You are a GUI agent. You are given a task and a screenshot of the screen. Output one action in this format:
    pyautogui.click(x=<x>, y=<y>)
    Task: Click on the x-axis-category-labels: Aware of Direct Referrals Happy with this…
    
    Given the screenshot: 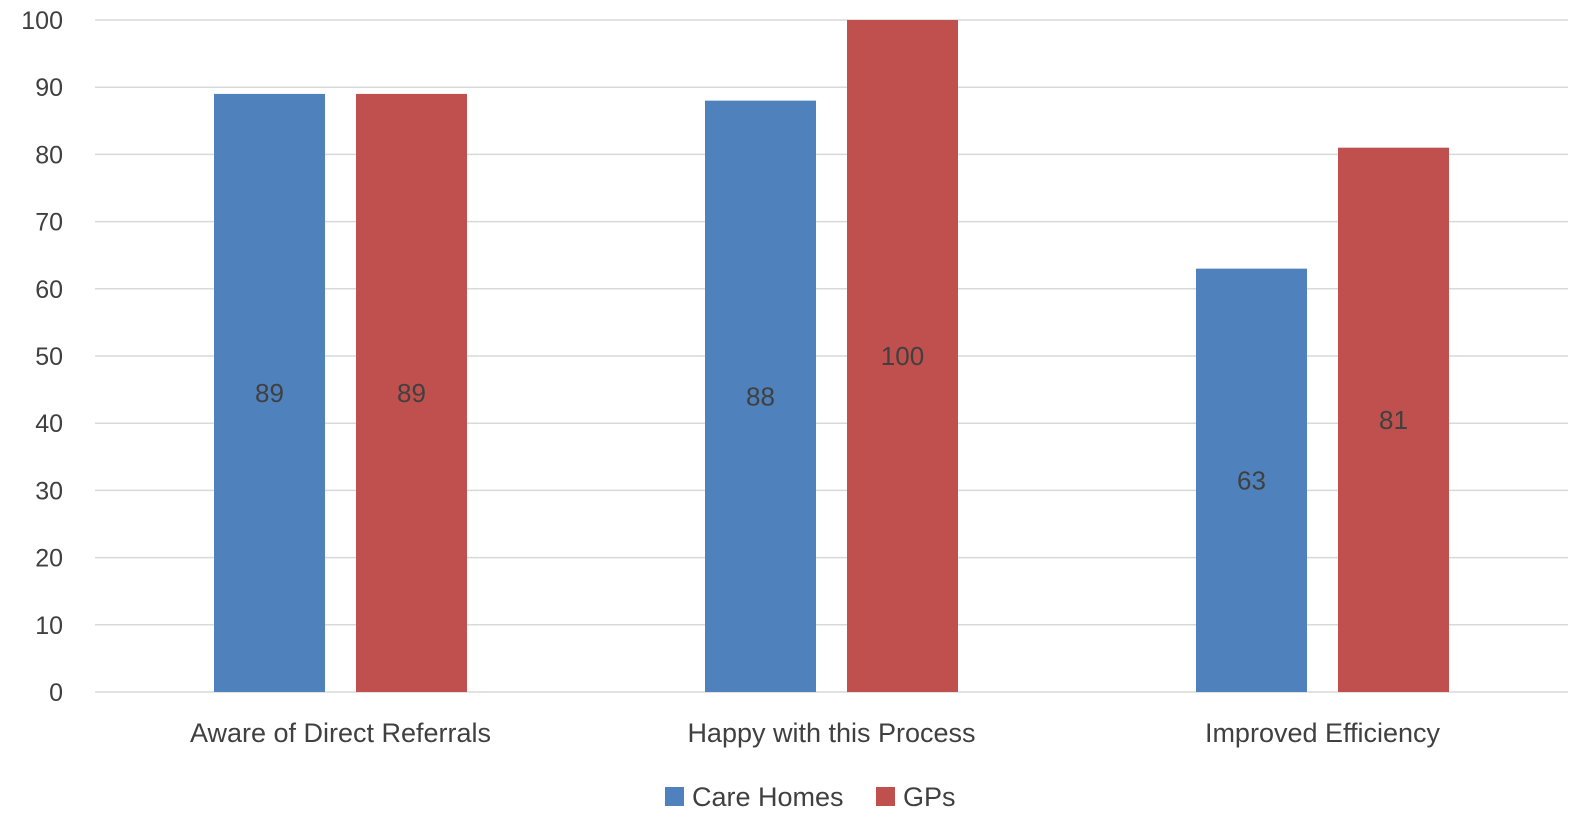 What is the action you would take?
    pyautogui.click(x=815, y=733)
    